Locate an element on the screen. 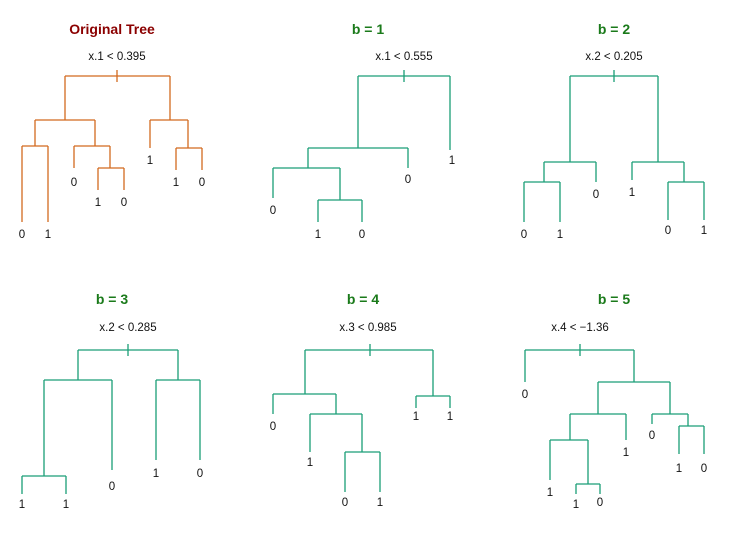 Image resolution: width=737 pixels, height=547 pixels. panel-bootstrap-3: b = 3 x.2 < 0.285 1 1 0 1 0 is located at coordinates (111, 401).